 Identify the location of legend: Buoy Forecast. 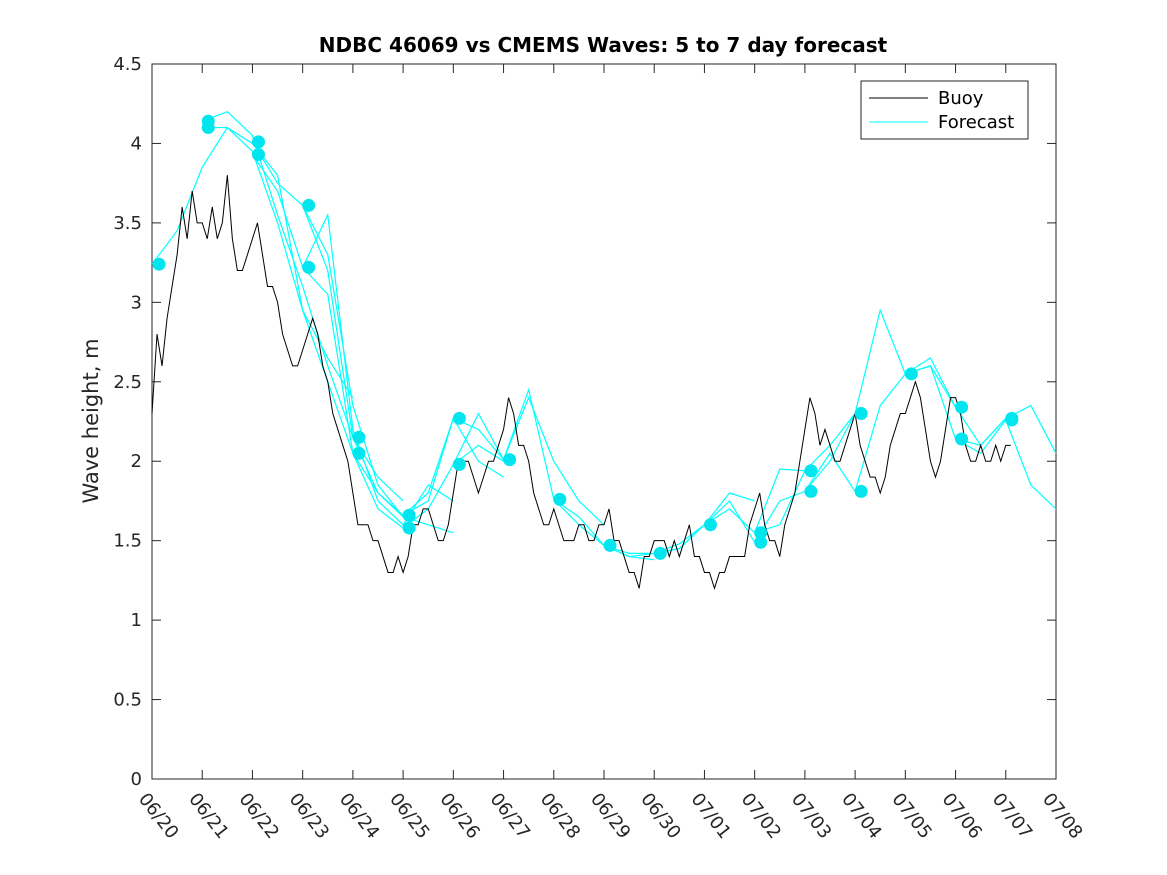
(944, 110).